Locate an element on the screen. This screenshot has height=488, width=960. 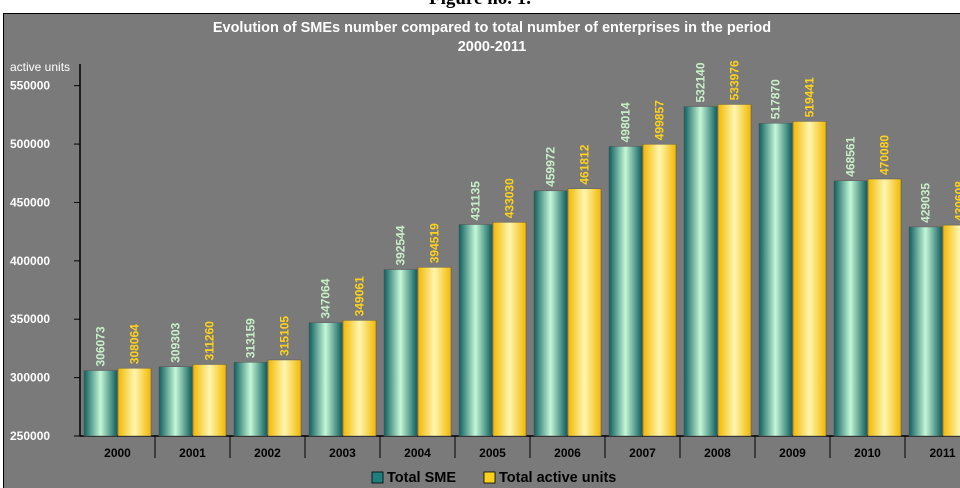
data-label: 498014 is located at coordinates (626, 122).